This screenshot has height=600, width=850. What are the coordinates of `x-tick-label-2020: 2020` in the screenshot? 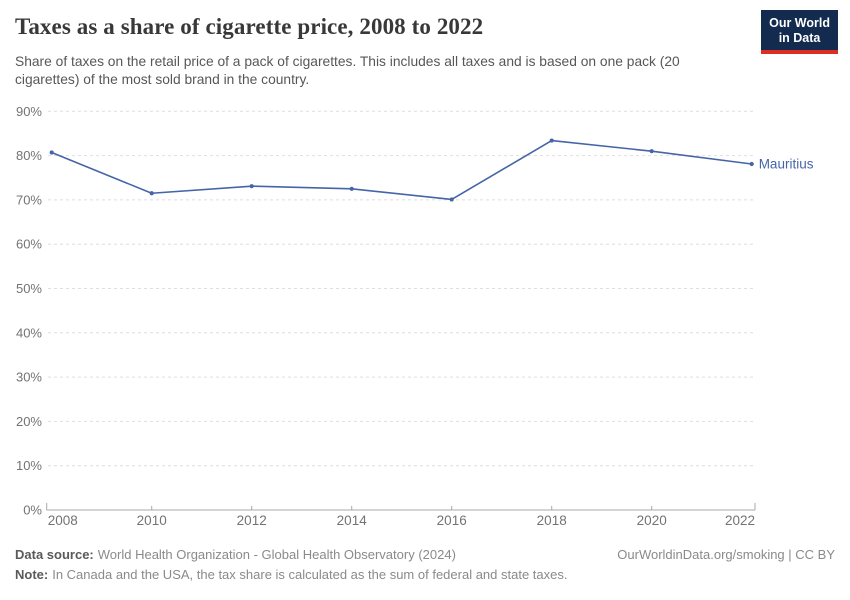 It's located at (652, 520).